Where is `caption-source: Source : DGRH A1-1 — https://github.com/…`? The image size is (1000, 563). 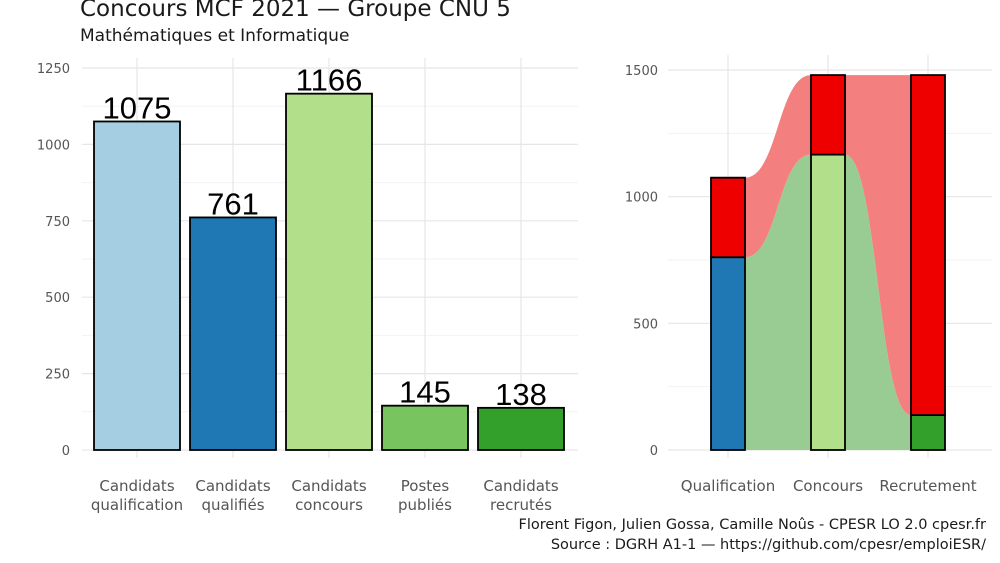 caption-source: Source : DGRH A1-1 — https://github.com/… is located at coordinates (768, 545).